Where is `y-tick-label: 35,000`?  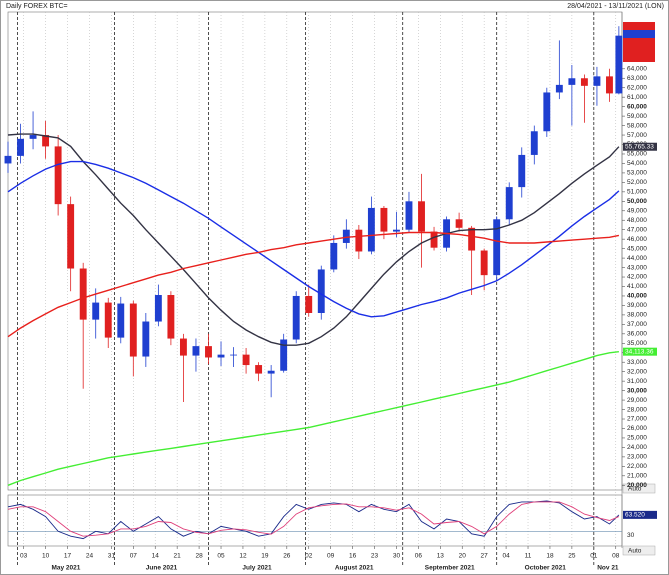
y-tick-label: 35,000 is located at coordinates (637, 343).